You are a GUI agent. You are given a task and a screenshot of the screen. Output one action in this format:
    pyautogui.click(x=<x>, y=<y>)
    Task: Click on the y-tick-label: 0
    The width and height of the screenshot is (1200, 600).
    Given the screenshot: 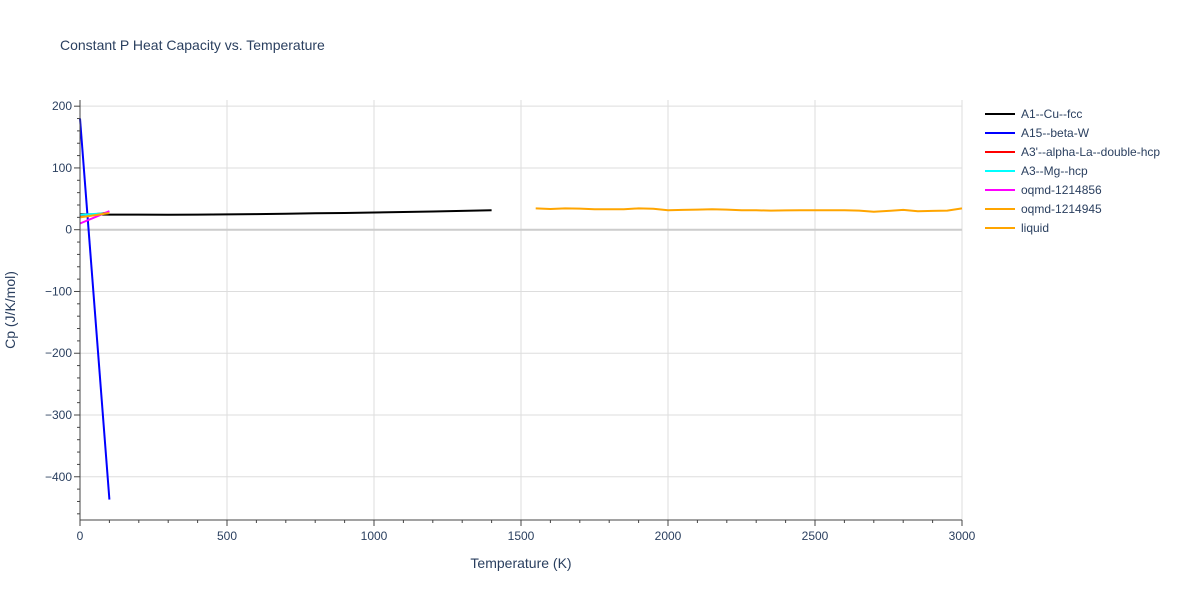 What is the action you would take?
    pyautogui.click(x=68, y=230)
    